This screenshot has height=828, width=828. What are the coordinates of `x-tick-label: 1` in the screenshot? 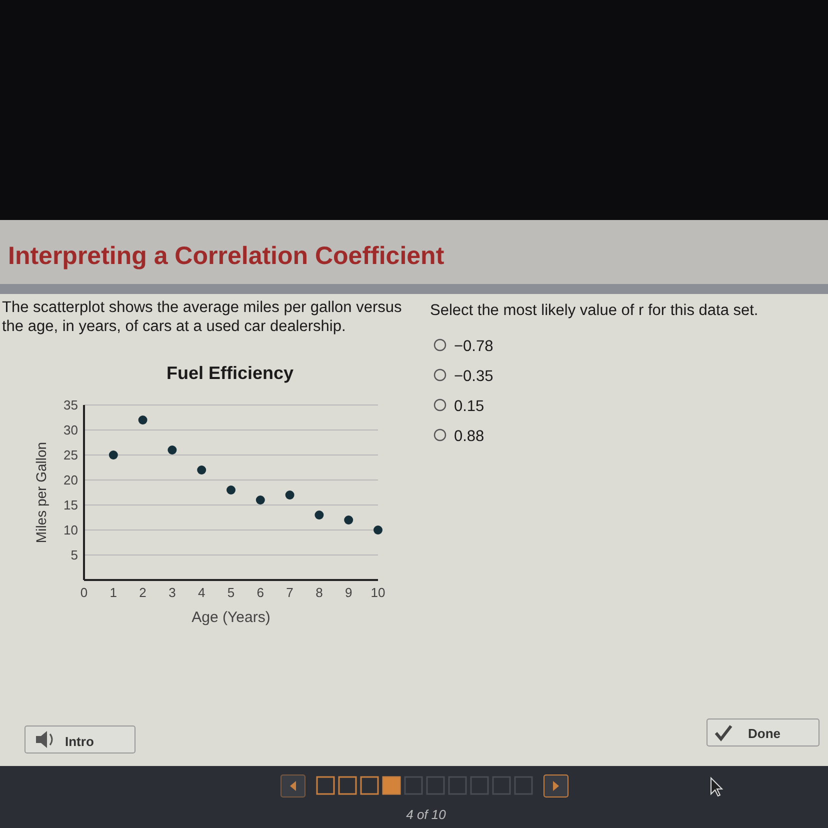 It's located at (114, 592).